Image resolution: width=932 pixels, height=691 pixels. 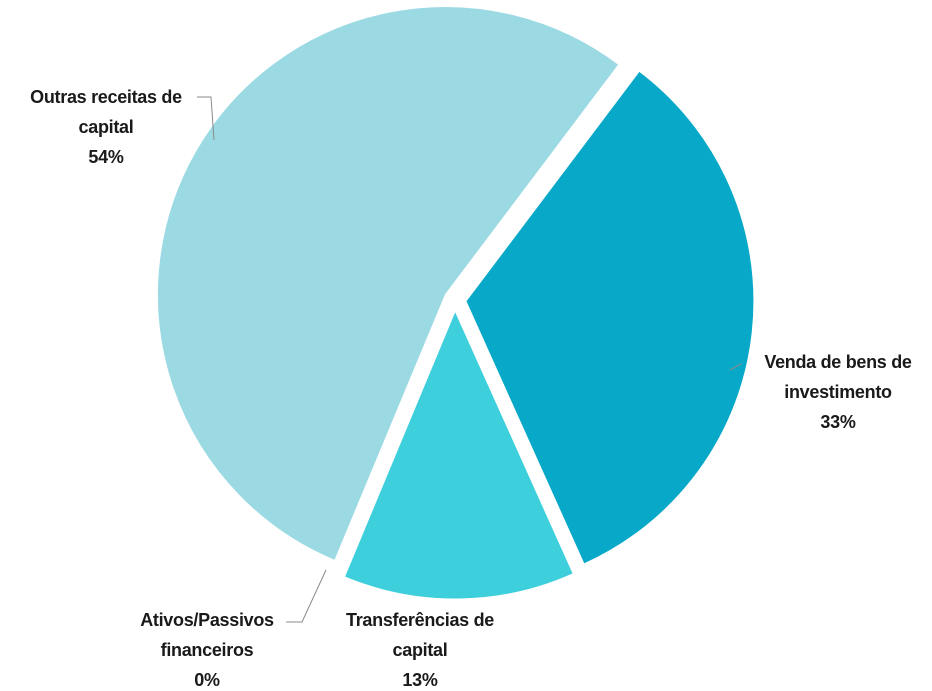 What do you see at coordinates (106, 157) in the screenshot?
I see `slice-value-label: 54%` at bounding box center [106, 157].